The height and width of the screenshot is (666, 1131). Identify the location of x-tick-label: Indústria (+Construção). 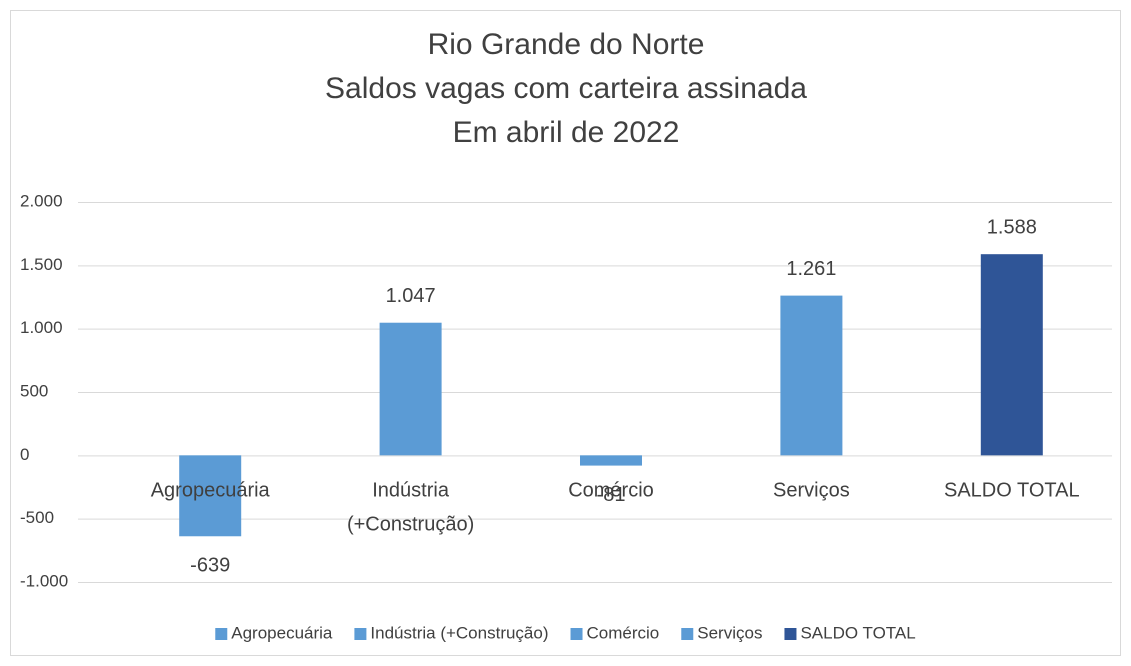
(410, 508).